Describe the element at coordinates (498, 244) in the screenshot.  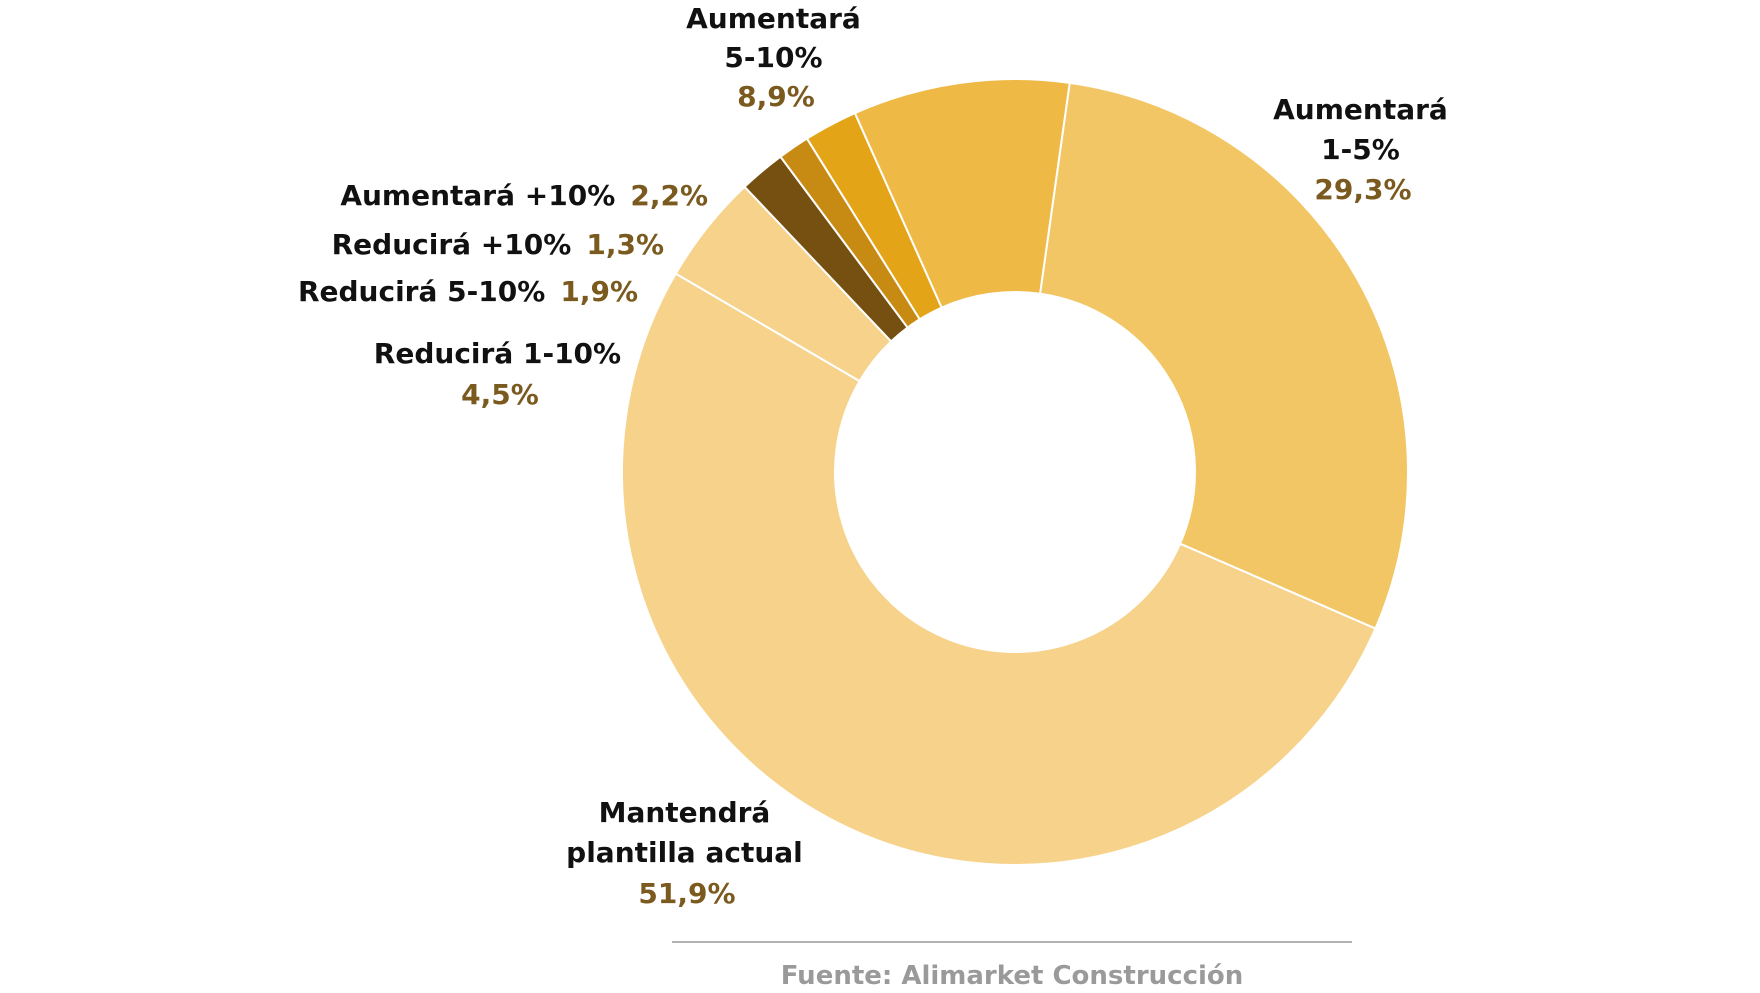
I see `label-reducira-10-plus: Reducirá +10% 1,3%` at that location.